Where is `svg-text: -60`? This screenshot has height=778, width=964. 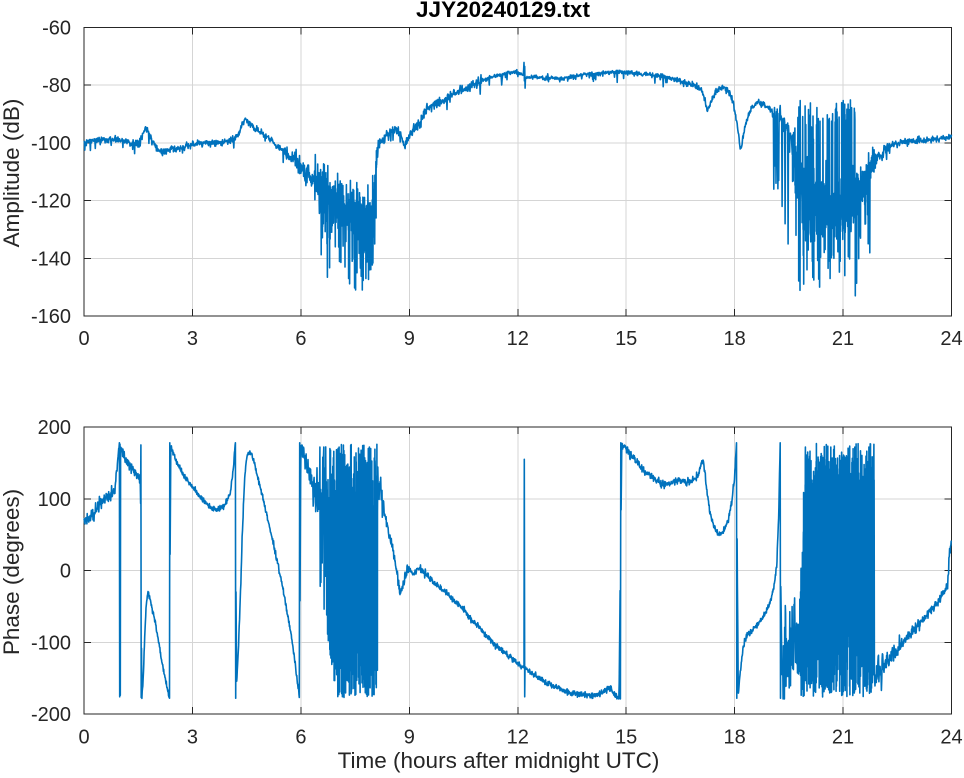
svg-text: -60 is located at coordinates (56, 29).